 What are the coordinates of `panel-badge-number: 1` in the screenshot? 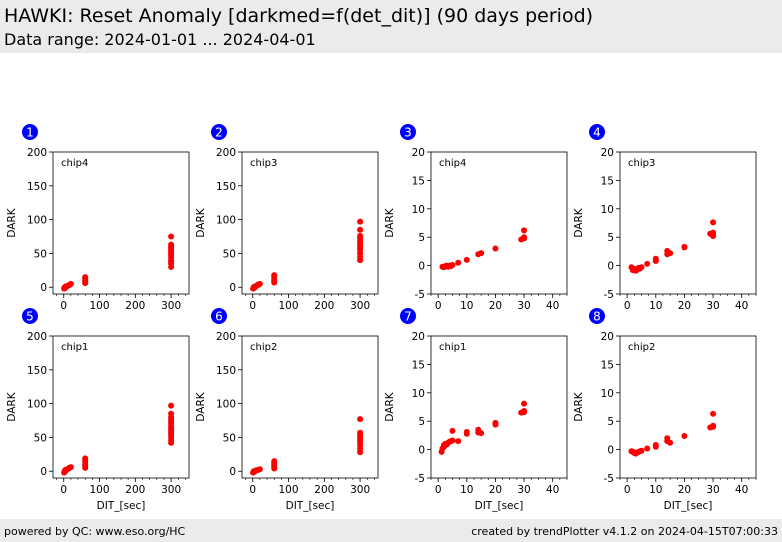 It's located at (30, 133).